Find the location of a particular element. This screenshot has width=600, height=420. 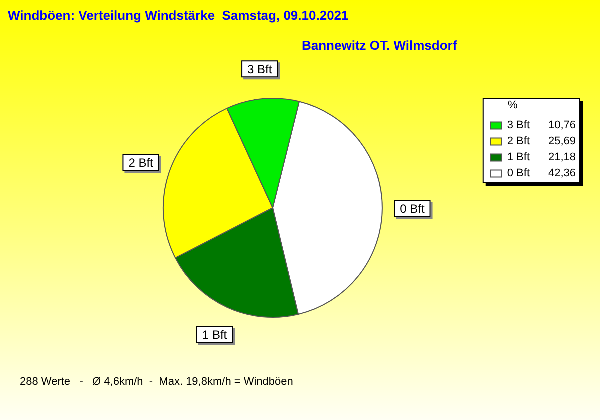

slice-label: 0 Bft is located at coordinates (413, 209).